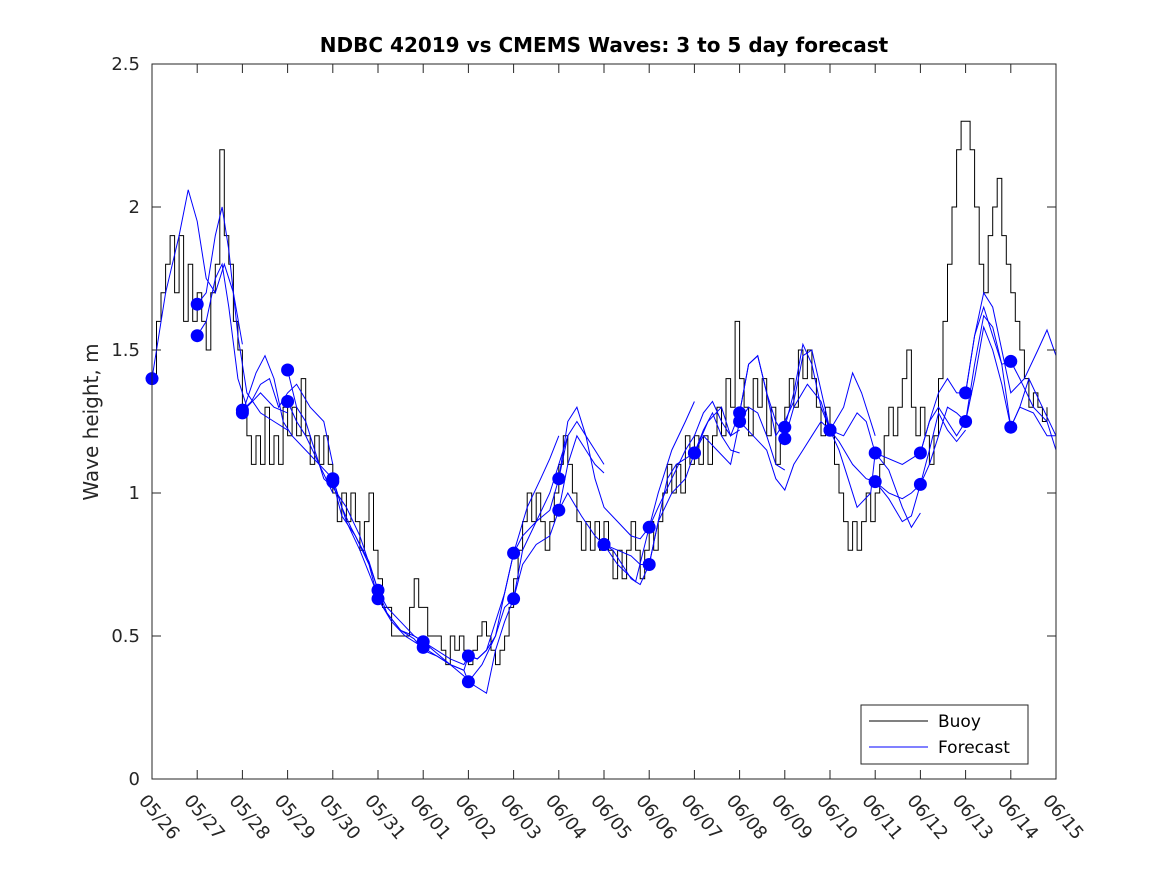 This screenshot has height=875, width=1167. Describe the element at coordinates (134, 779) in the screenshot. I see `y-tick-label: 0` at that location.